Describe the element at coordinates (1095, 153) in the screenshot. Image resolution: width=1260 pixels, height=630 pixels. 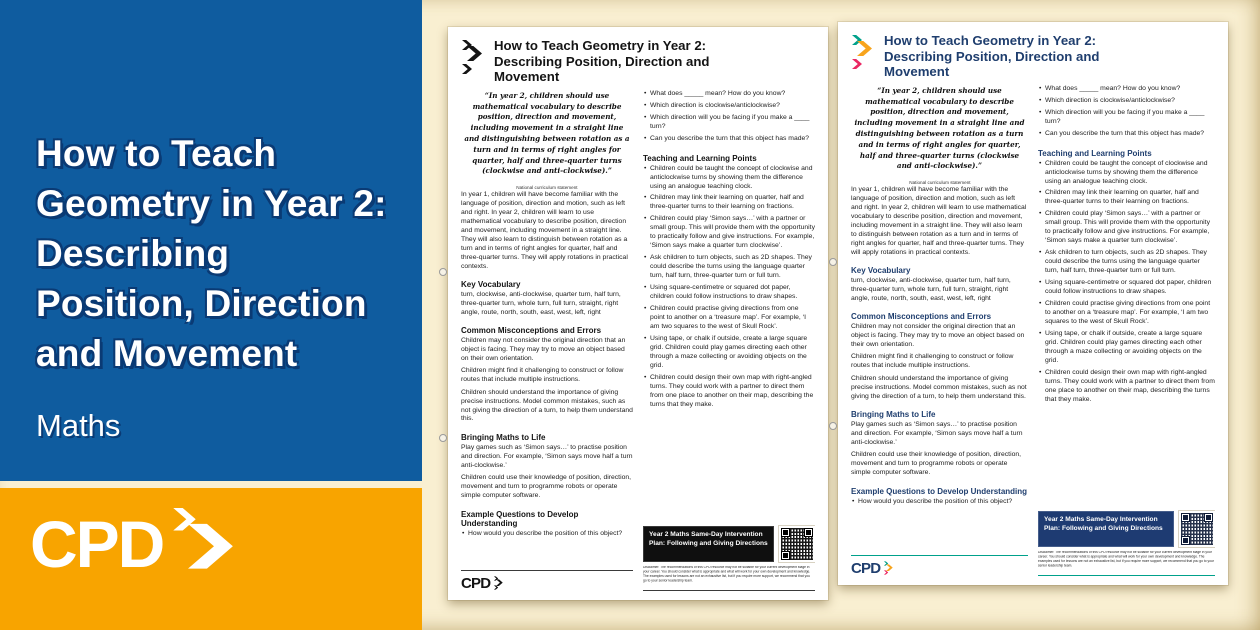
I see `section-heading-teaching-points: Teaching and Learning Points` at that location.